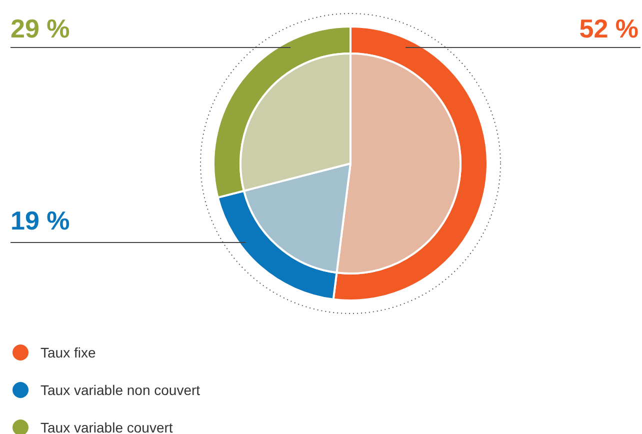 This screenshot has height=434, width=642. I want to click on data-label: 19 %, so click(40, 221).